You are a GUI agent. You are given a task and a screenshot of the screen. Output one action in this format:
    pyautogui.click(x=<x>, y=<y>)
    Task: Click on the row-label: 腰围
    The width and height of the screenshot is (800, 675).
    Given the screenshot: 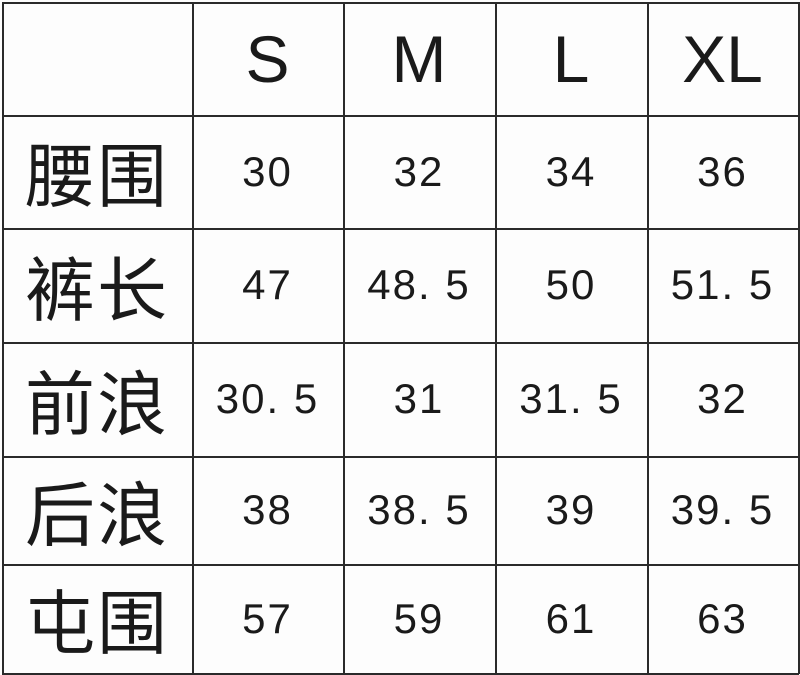 What is the action you would take?
    pyautogui.click(x=97, y=177)
    